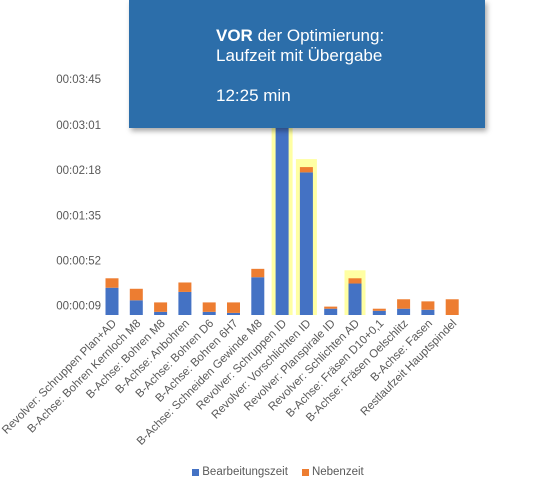 This screenshot has width=556, height=488. Describe the element at coordinates (355, 299) in the screenshot. I see `bar-bearbeitungszeit-revolver-schlichten-ad` at that location.